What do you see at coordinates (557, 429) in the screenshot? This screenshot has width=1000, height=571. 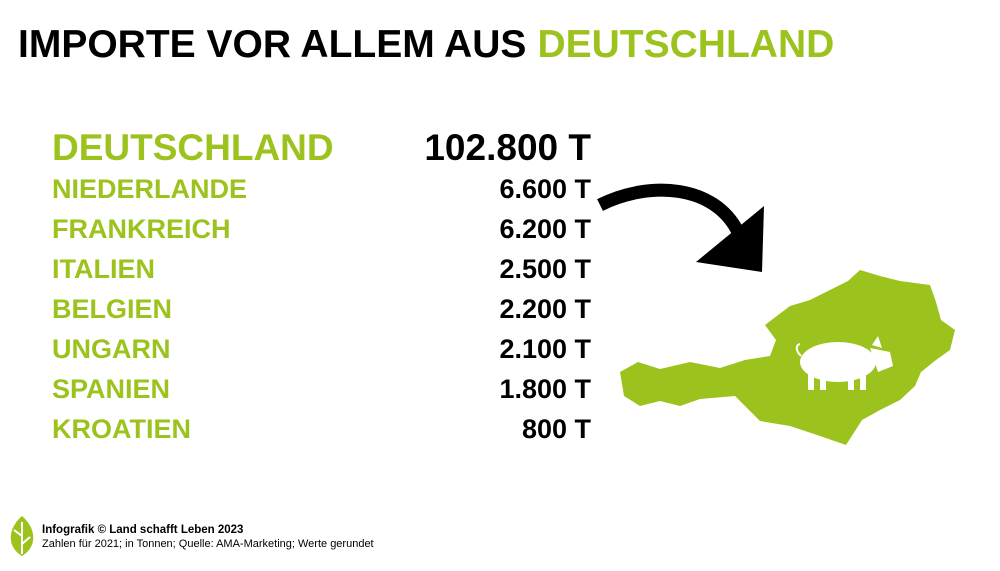 I see `import-amount: 800 T` at bounding box center [557, 429].